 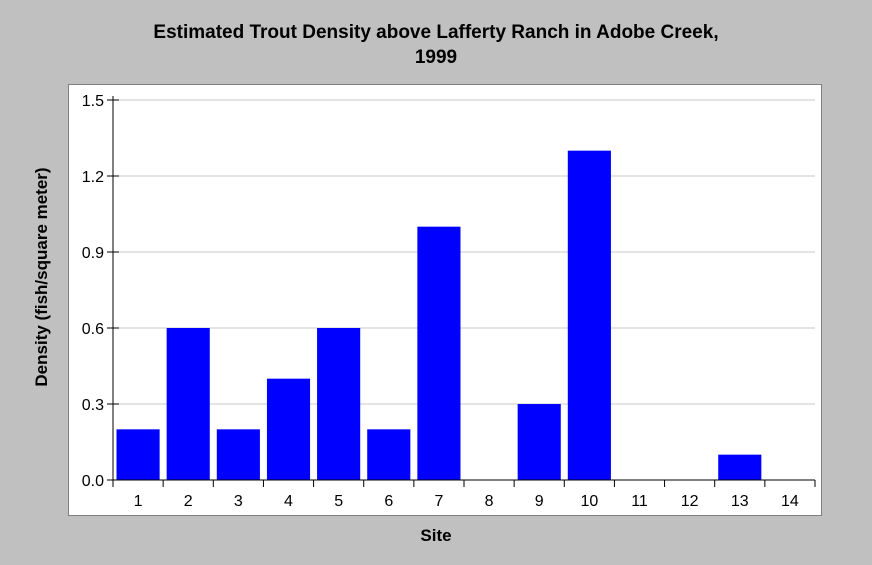 What do you see at coordinates (288, 501) in the screenshot?
I see `x-tick-label: 4` at bounding box center [288, 501].